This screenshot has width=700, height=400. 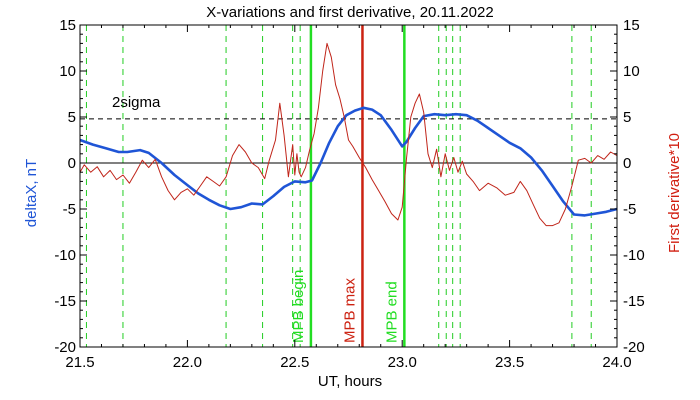 I want to click on x-tick-label: 24.0, so click(x=616, y=362).